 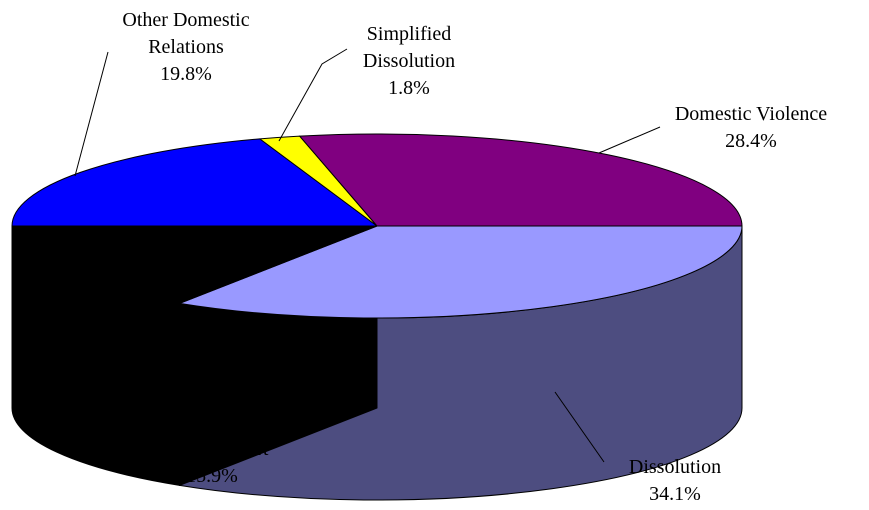 What do you see at coordinates (194, 182) in the screenshot?
I see `pie-slice-other-domestic-relations` at bounding box center [194, 182].